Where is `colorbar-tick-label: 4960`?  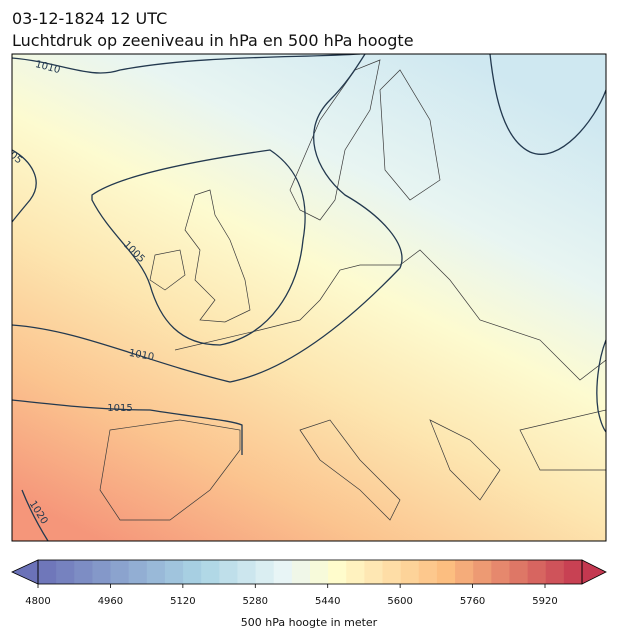 colorbar-tick-label: 4960 is located at coordinates (110, 601).